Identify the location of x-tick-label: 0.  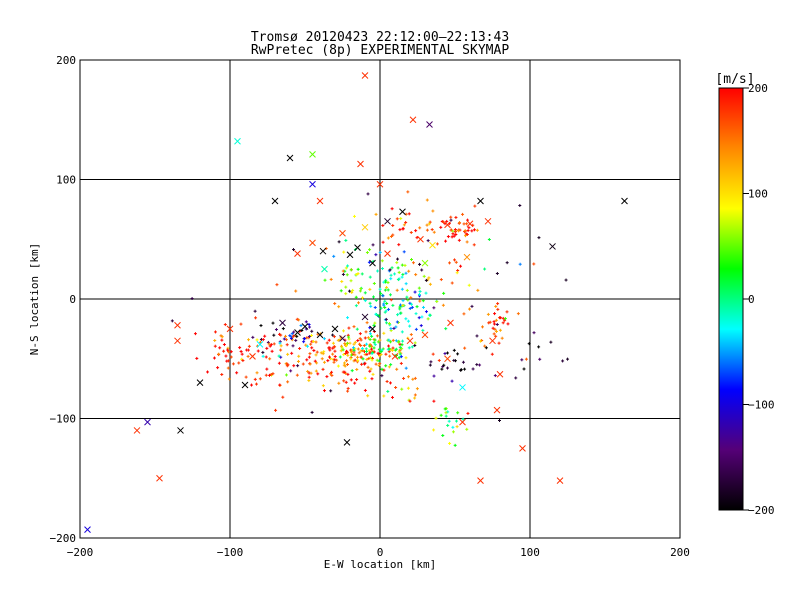
(380, 552).